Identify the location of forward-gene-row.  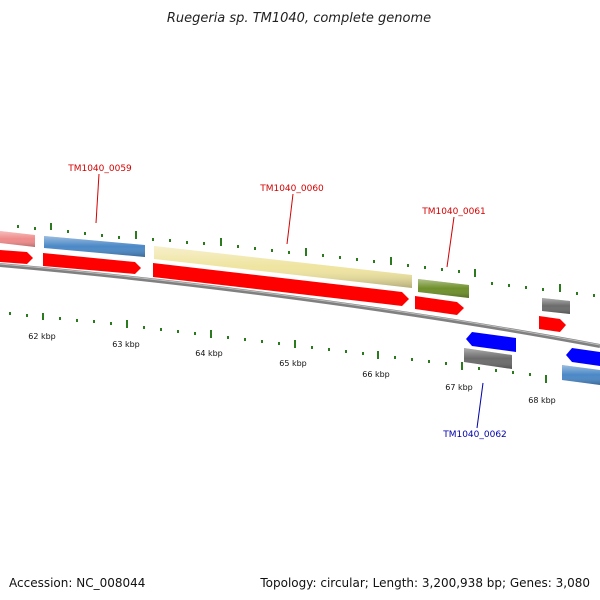
(234, 264).